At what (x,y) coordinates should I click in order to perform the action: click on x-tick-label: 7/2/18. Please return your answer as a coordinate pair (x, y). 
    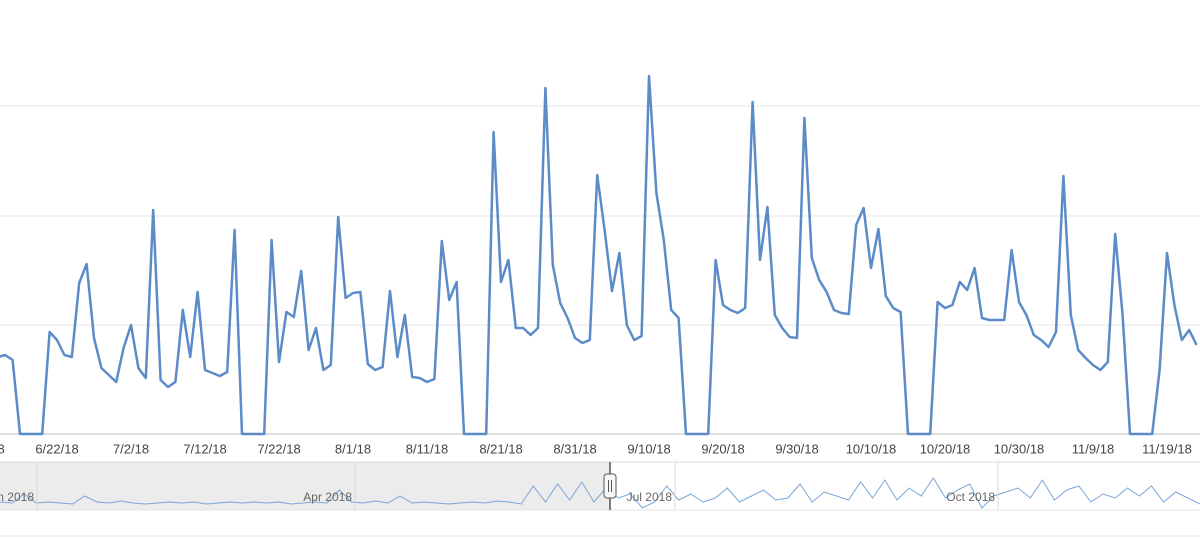
    Looking at the image, I should click on (131, 448).